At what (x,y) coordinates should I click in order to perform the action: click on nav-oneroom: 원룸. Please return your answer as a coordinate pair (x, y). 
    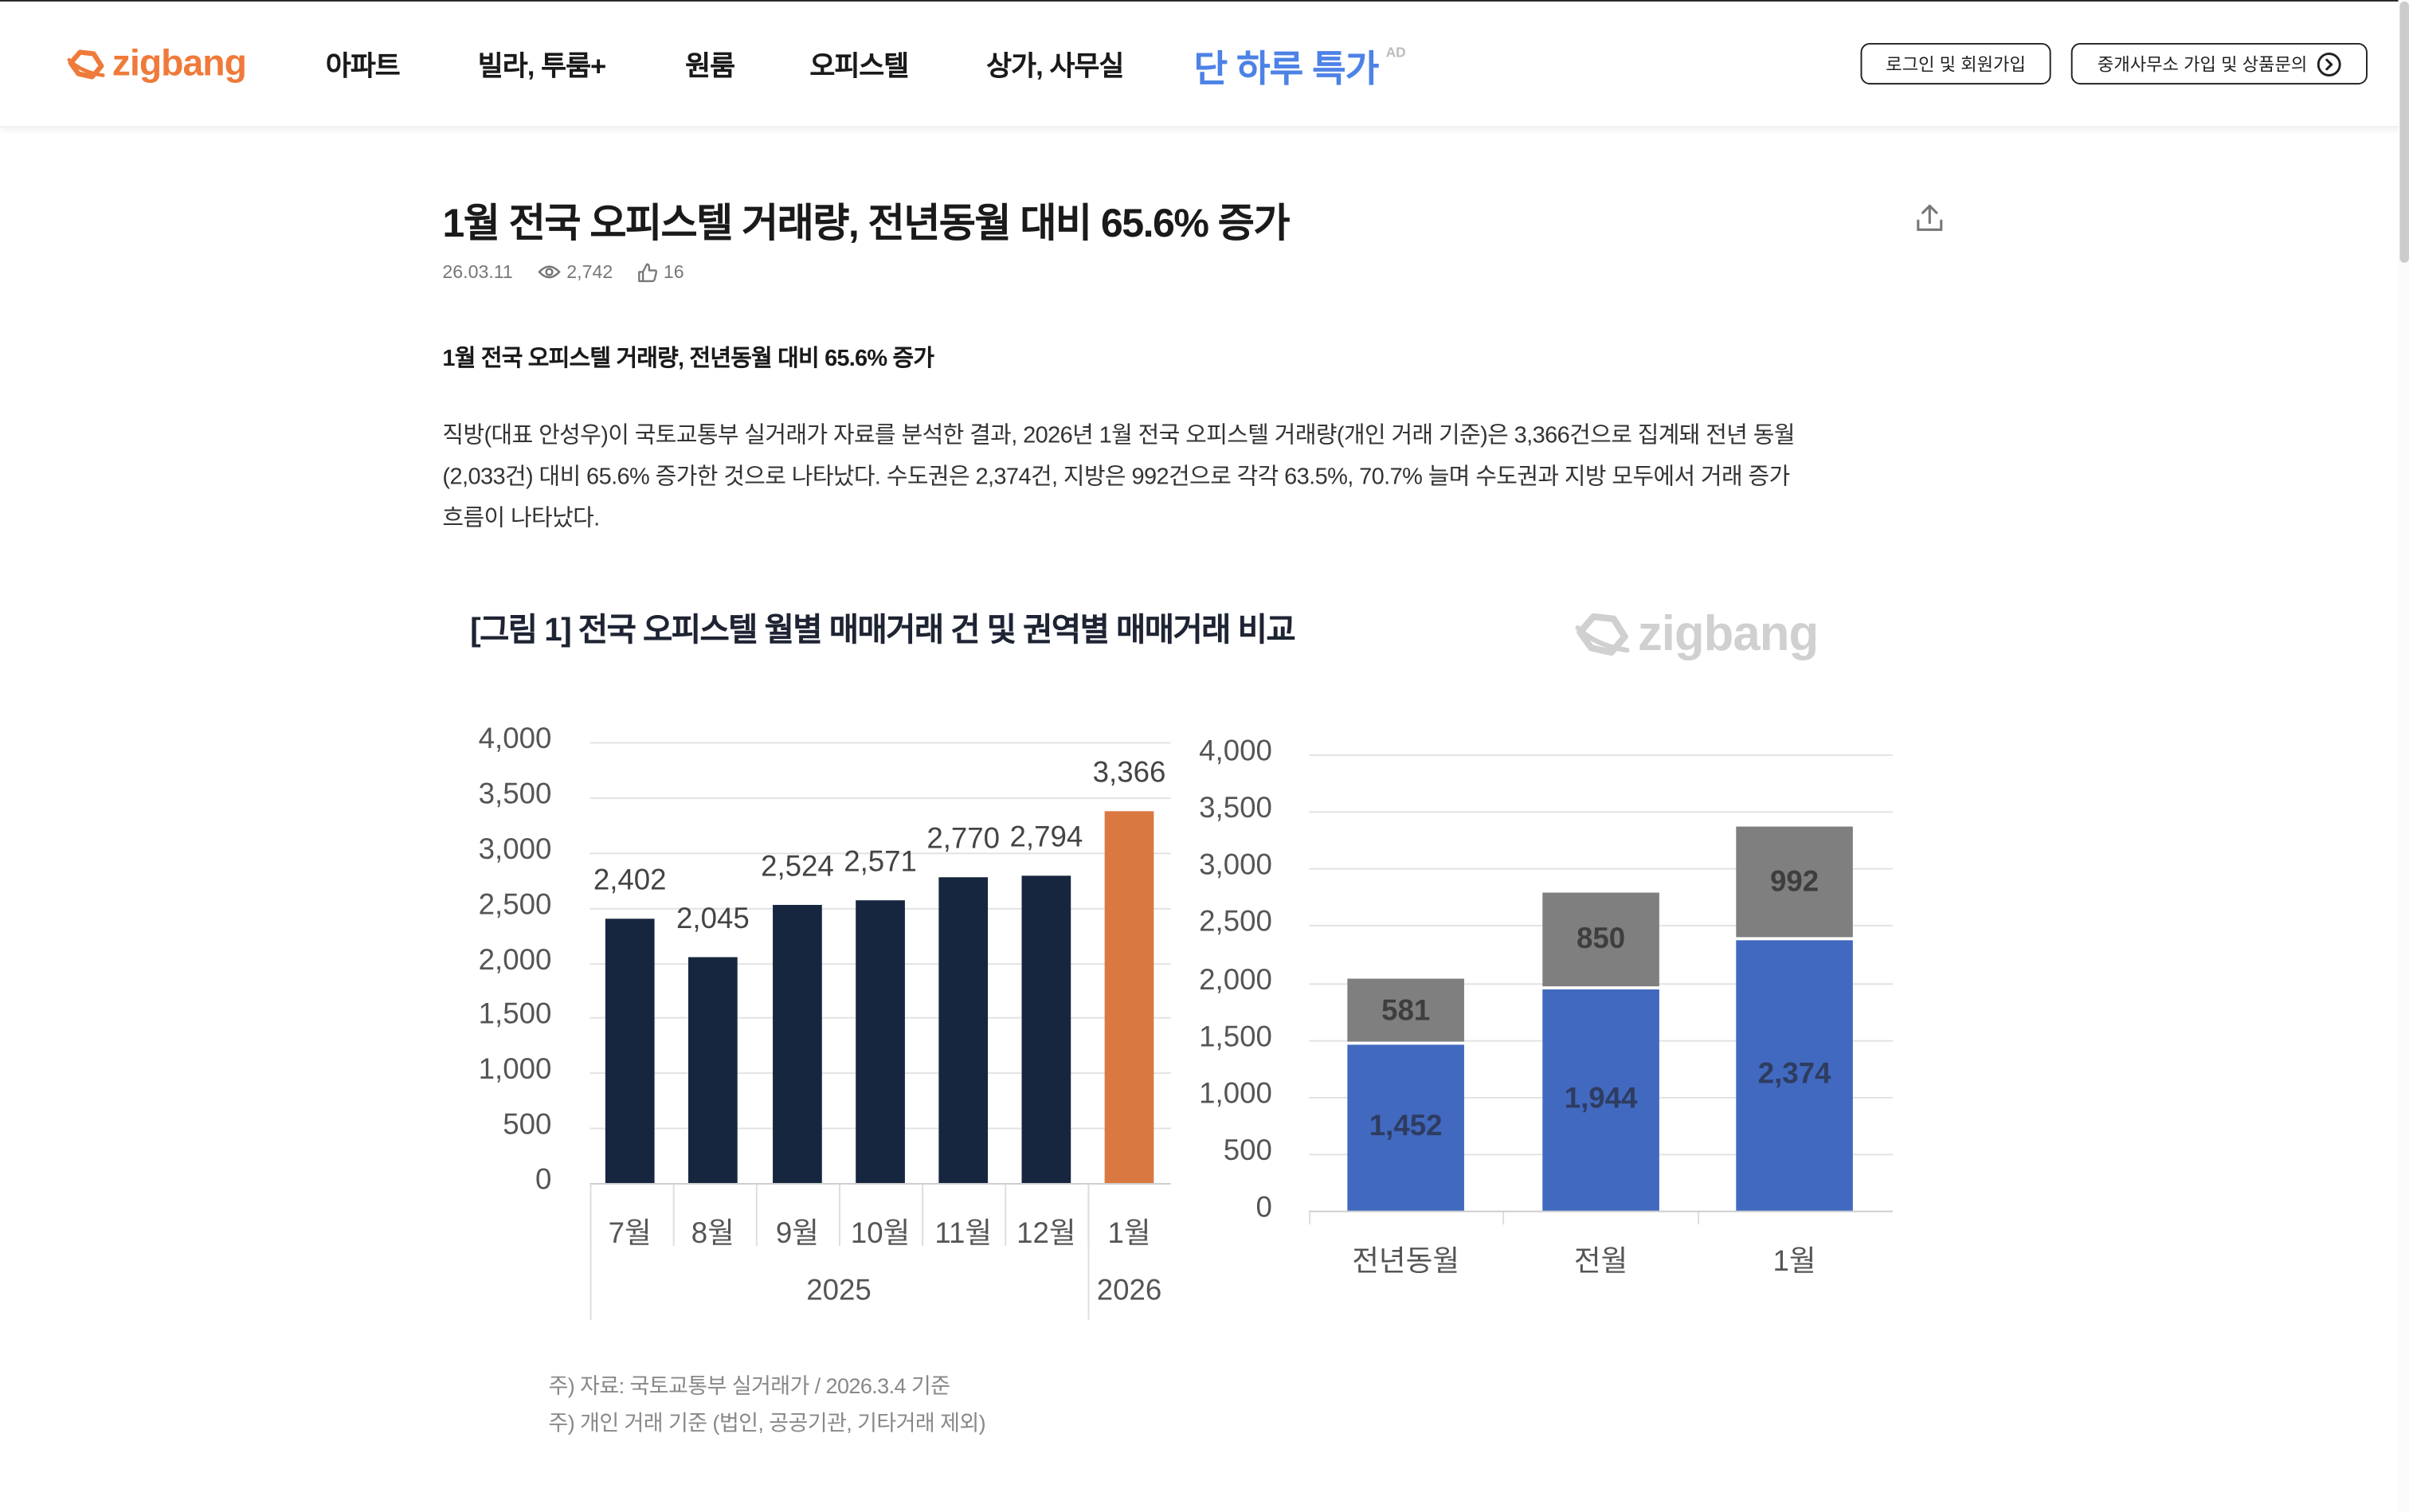
    Looking at the image, I should click on (710, 66).